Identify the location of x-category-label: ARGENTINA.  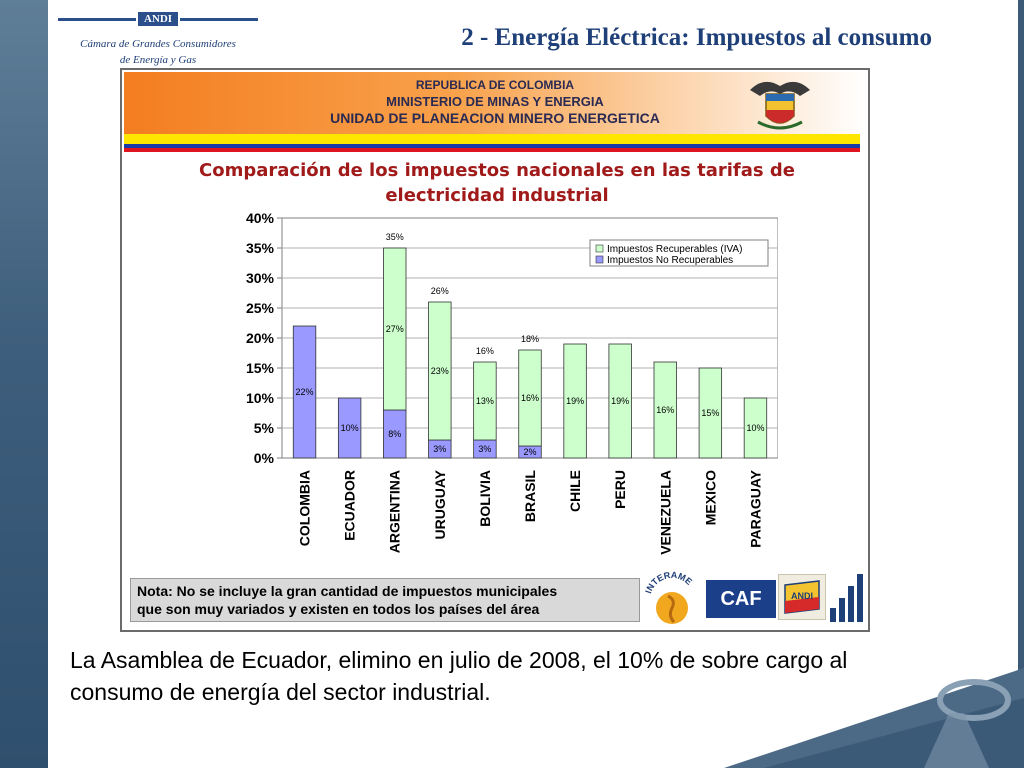
(395, 511).